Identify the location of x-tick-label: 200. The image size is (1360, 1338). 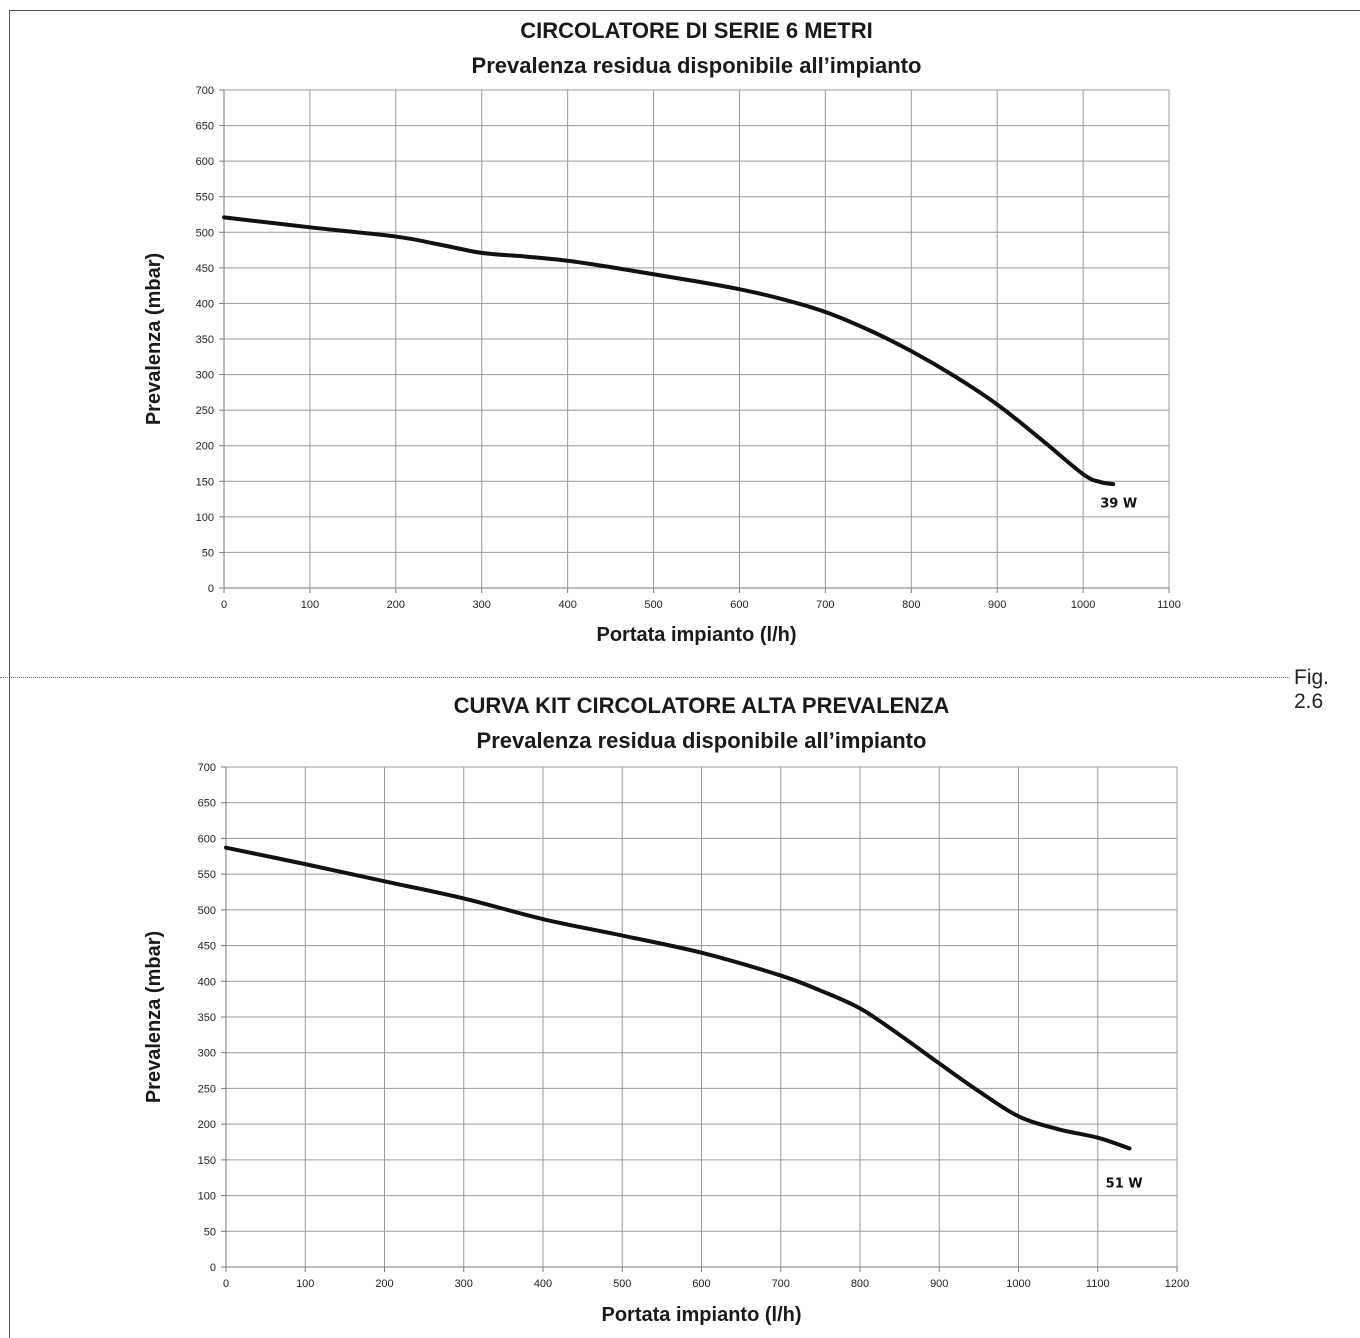
(384, 1284).